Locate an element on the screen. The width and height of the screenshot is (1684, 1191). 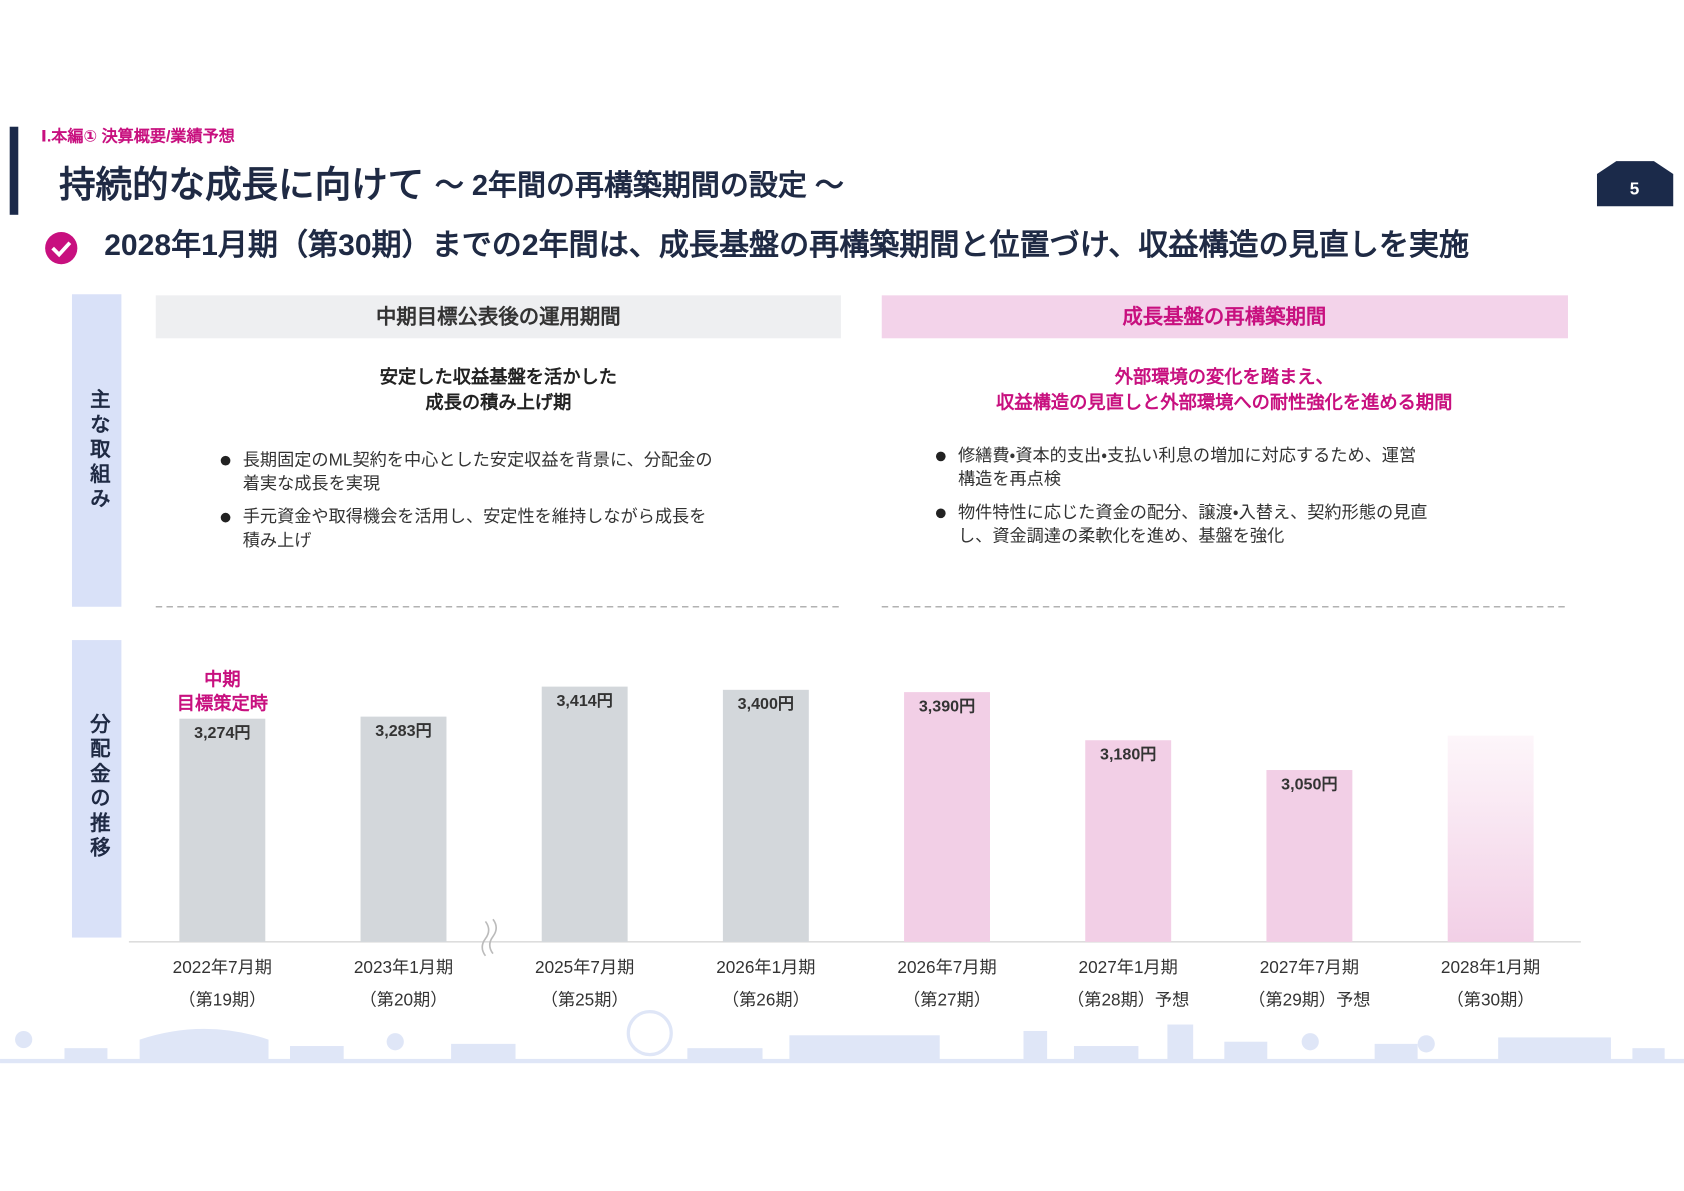
axis-break is located at coordinates (489, 937).